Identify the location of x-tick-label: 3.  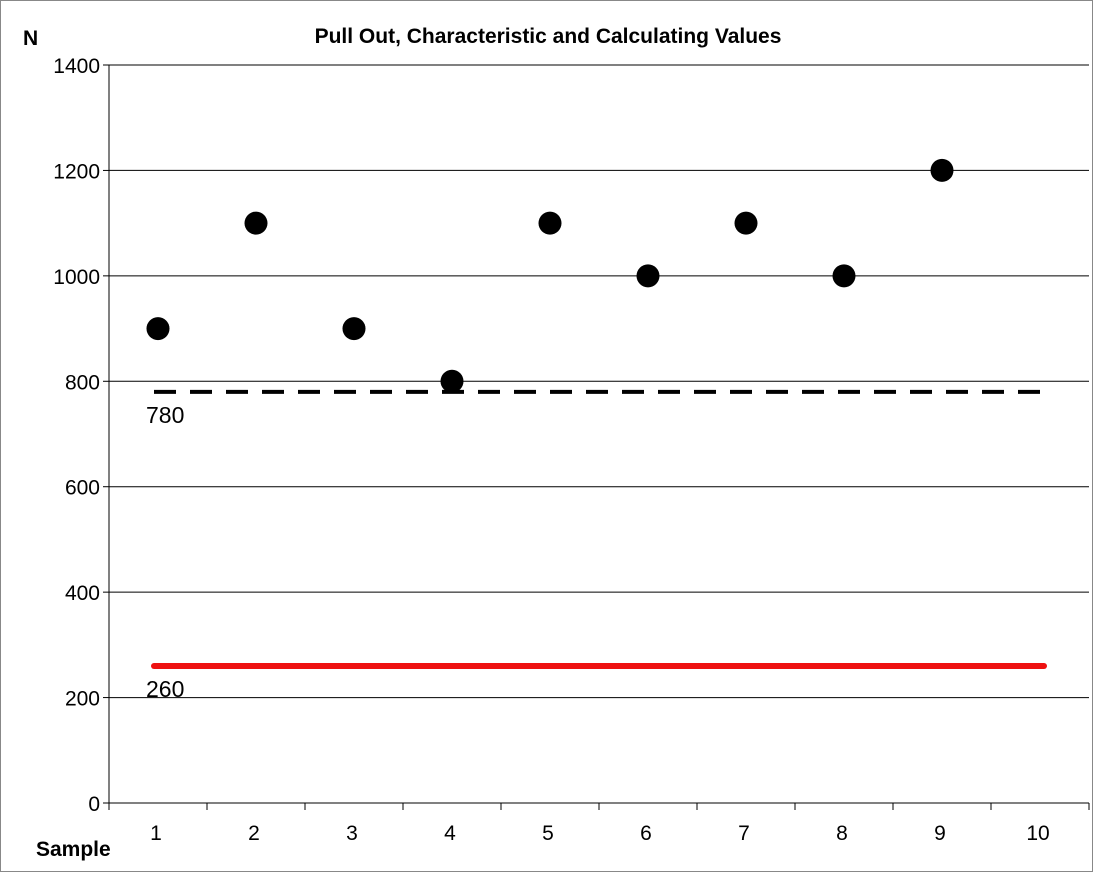
(352, 833).